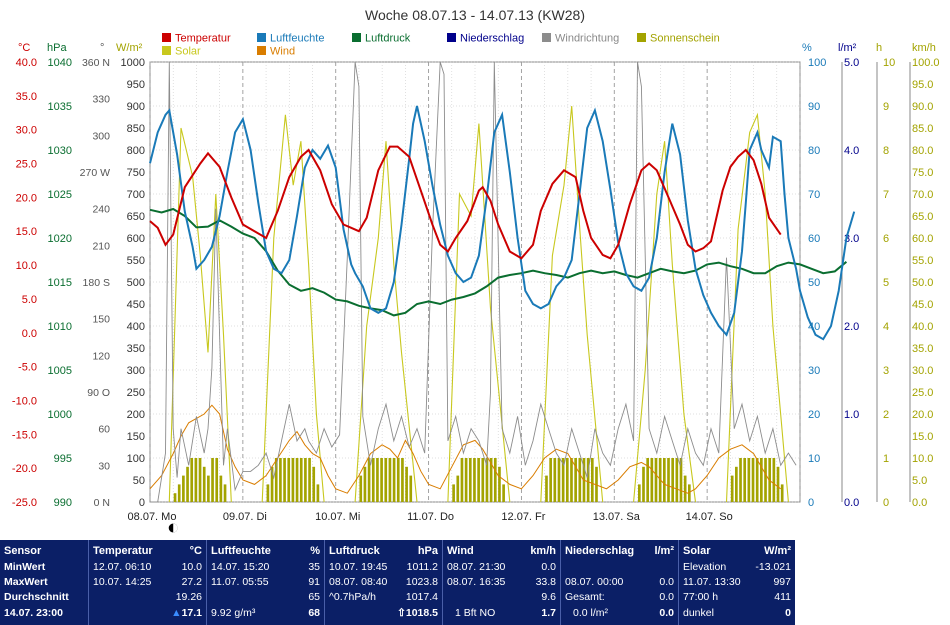 The width and height of the screenshot is (950, 625). Describe the element at coordinates (191, 582) in the screenshot. I see `temperature-max-value: 27.2` at that location.